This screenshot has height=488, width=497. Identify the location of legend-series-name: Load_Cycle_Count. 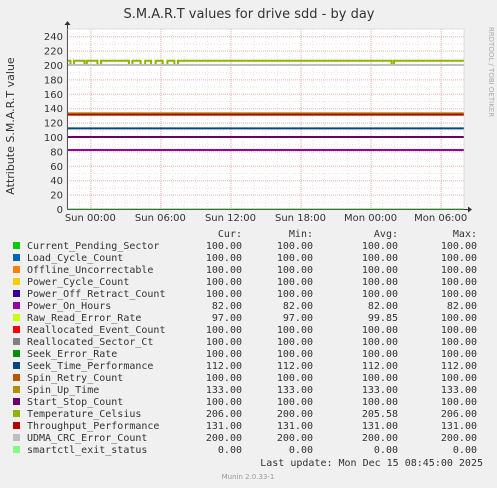
(75, 258).